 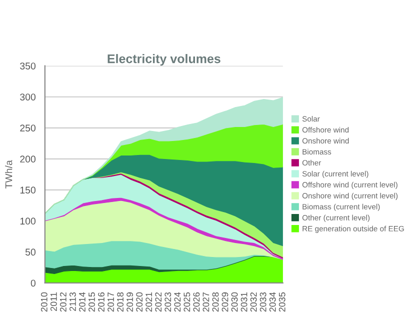 What do you see at coordinates (234, 302) in the screenshot?
I see `x-tick-label: 2030` at bounding box center [234, 302].